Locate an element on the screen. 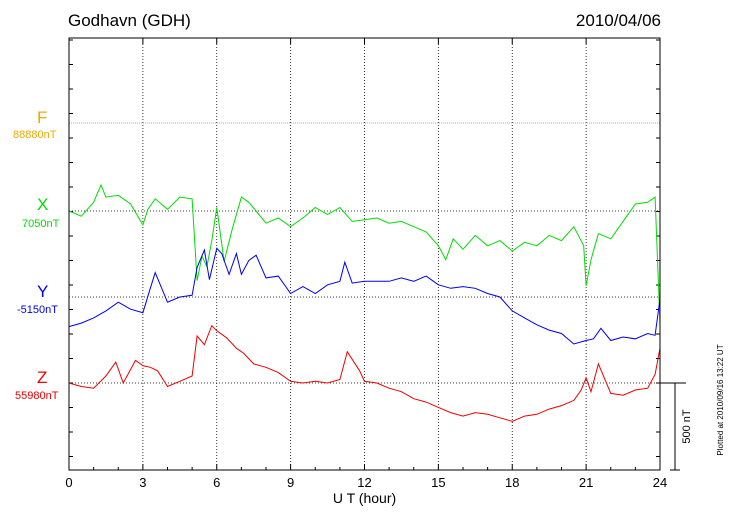 This screenshot has width=730, height=520. x-tick-label: 12 is located at coordinates (364, 482).